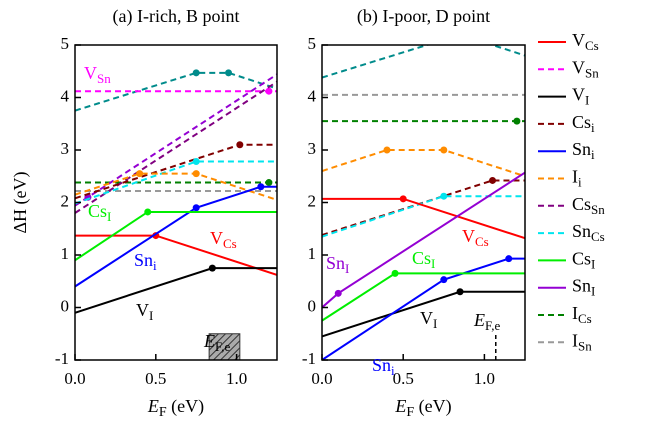 This screenshot has height=426, width=646. What do you see at coordinates (583, 123) in the screenshot?
I see `legend-label: Csi` at bounding box center [583, 123].